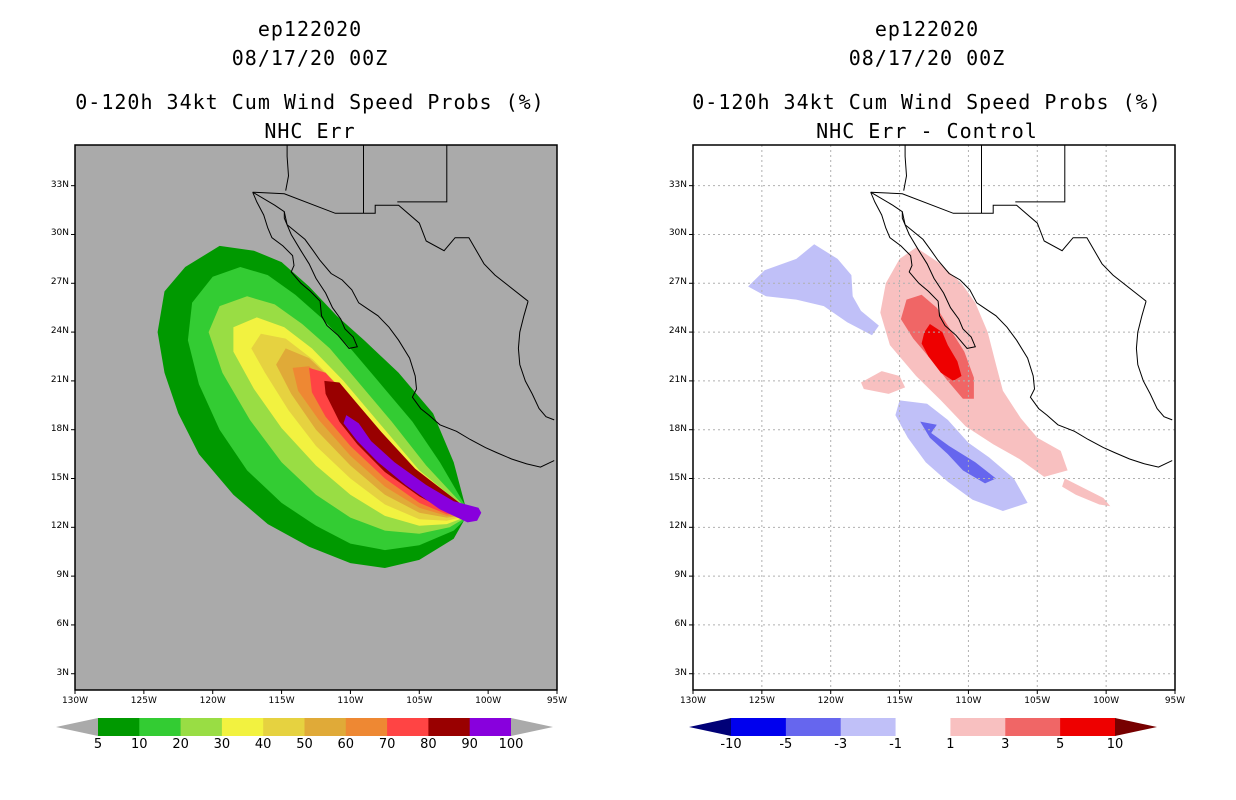  I want to click on left-lon-tick-label: 100W, so click(488, 701).